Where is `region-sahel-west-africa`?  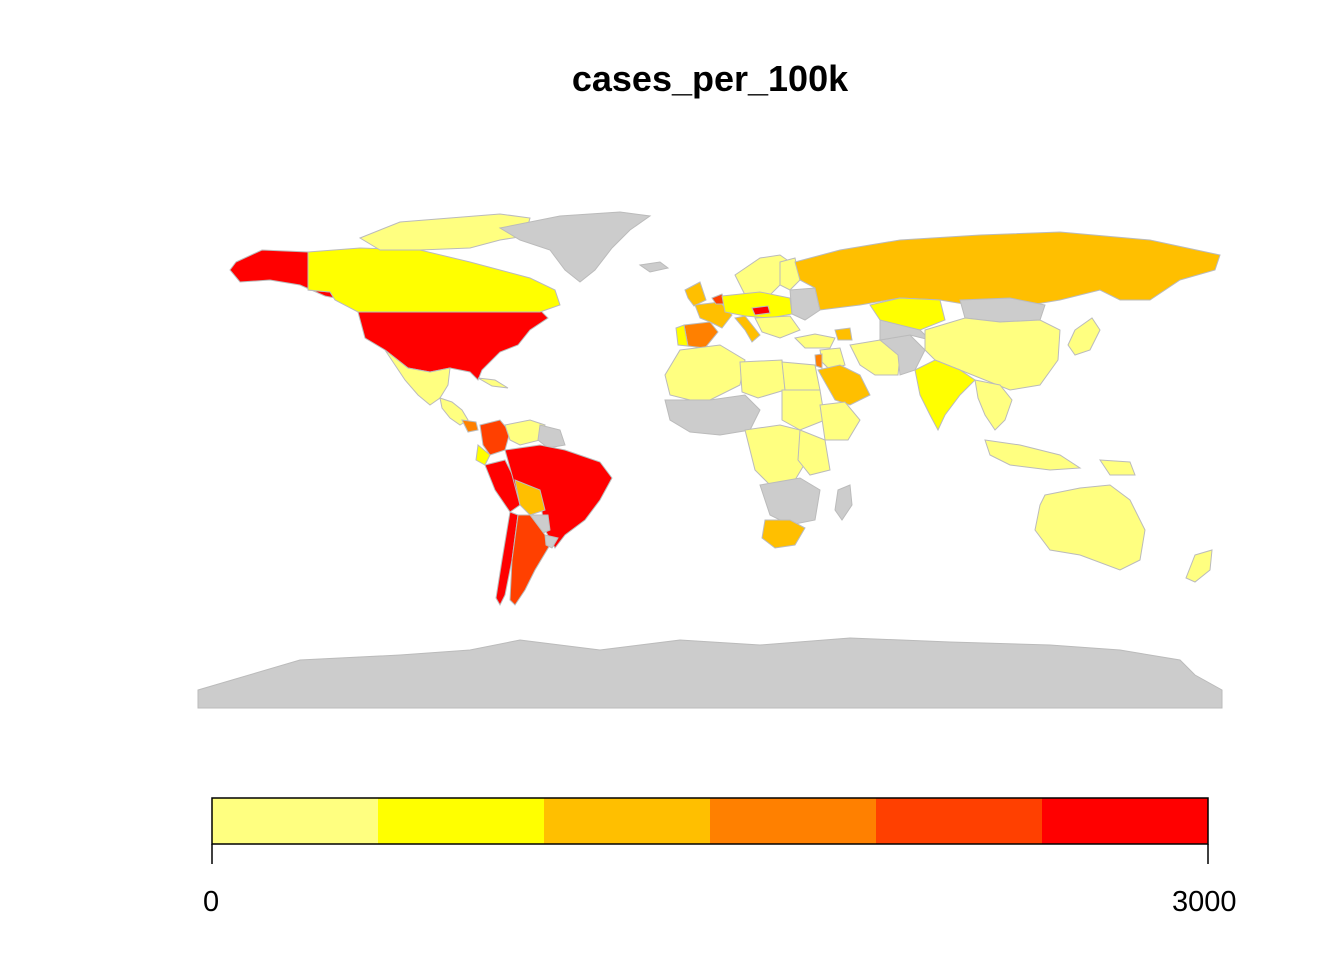
region-sahel-west-africa is located at coordinates (712, 415).